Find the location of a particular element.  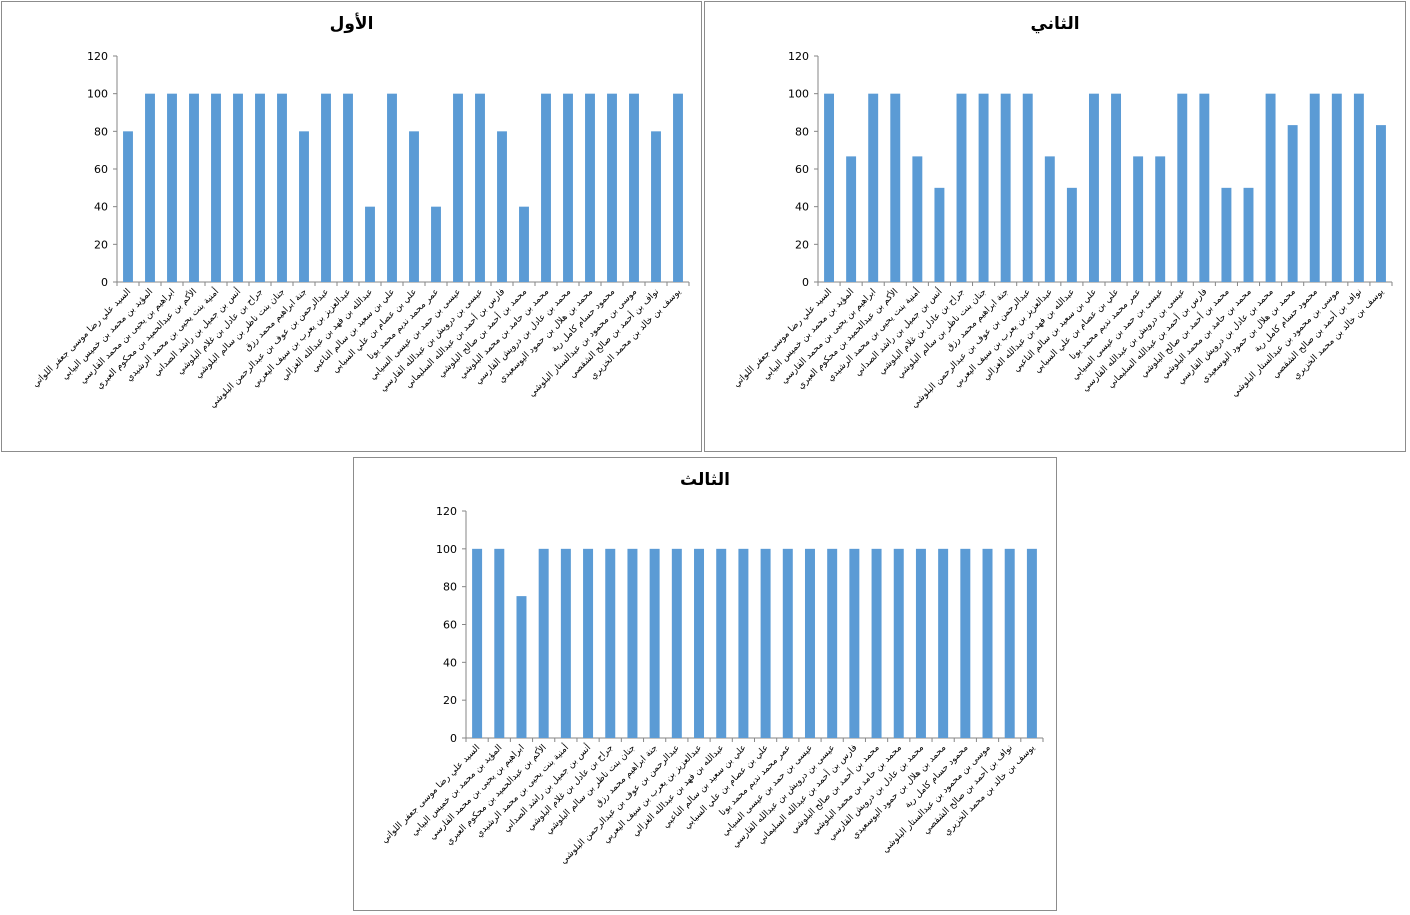

chart-title: الثاني is located at coordinates (1055, 24).